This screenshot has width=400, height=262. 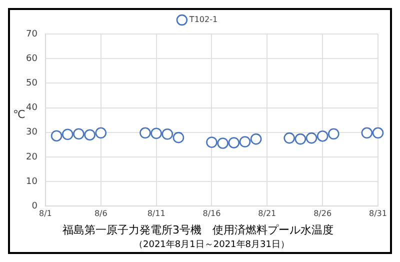 I want to click on x-tick-label: 8/11, so click(x=156, y=213).